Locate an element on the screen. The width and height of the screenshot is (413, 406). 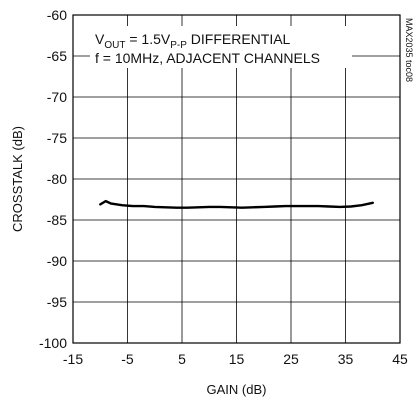
series-layer is located at coordinates (236, 204).